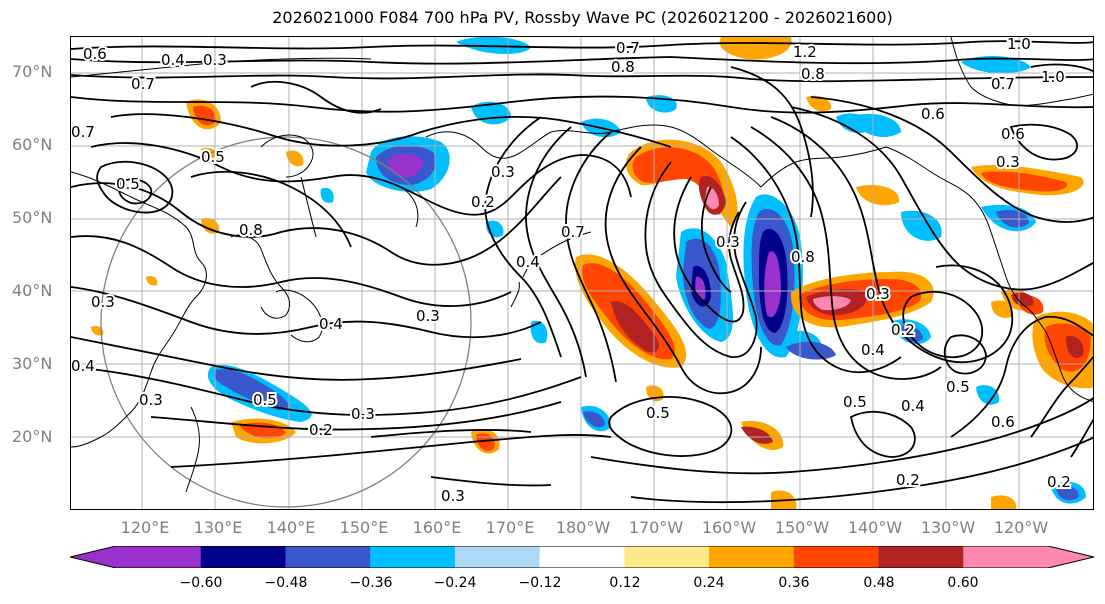  What do you see at coordinates (218, 527) in the screenshot?
I see `lon-label: 130°E` at bounding box center [218, 527].